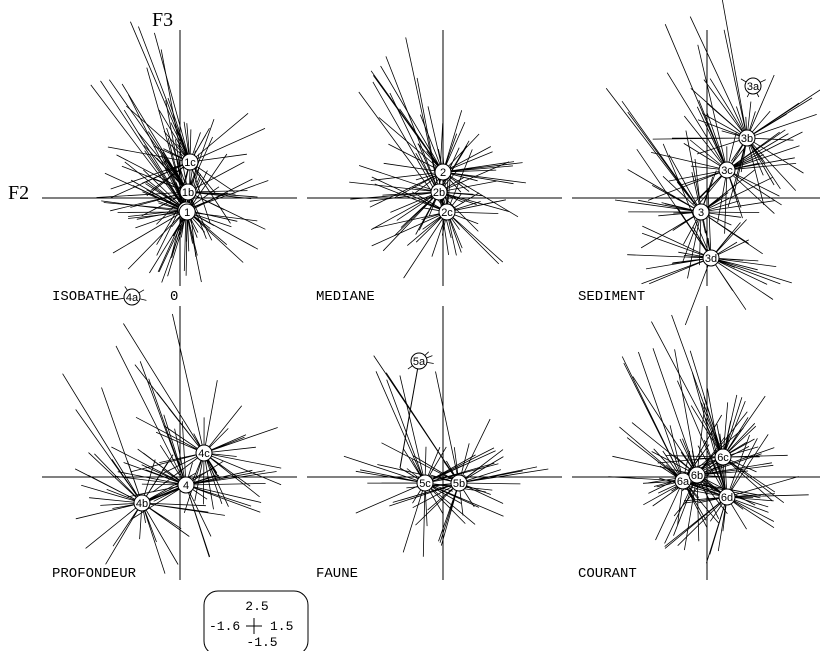  I want to click on point-label-2b: 2b, so click(439, 193).